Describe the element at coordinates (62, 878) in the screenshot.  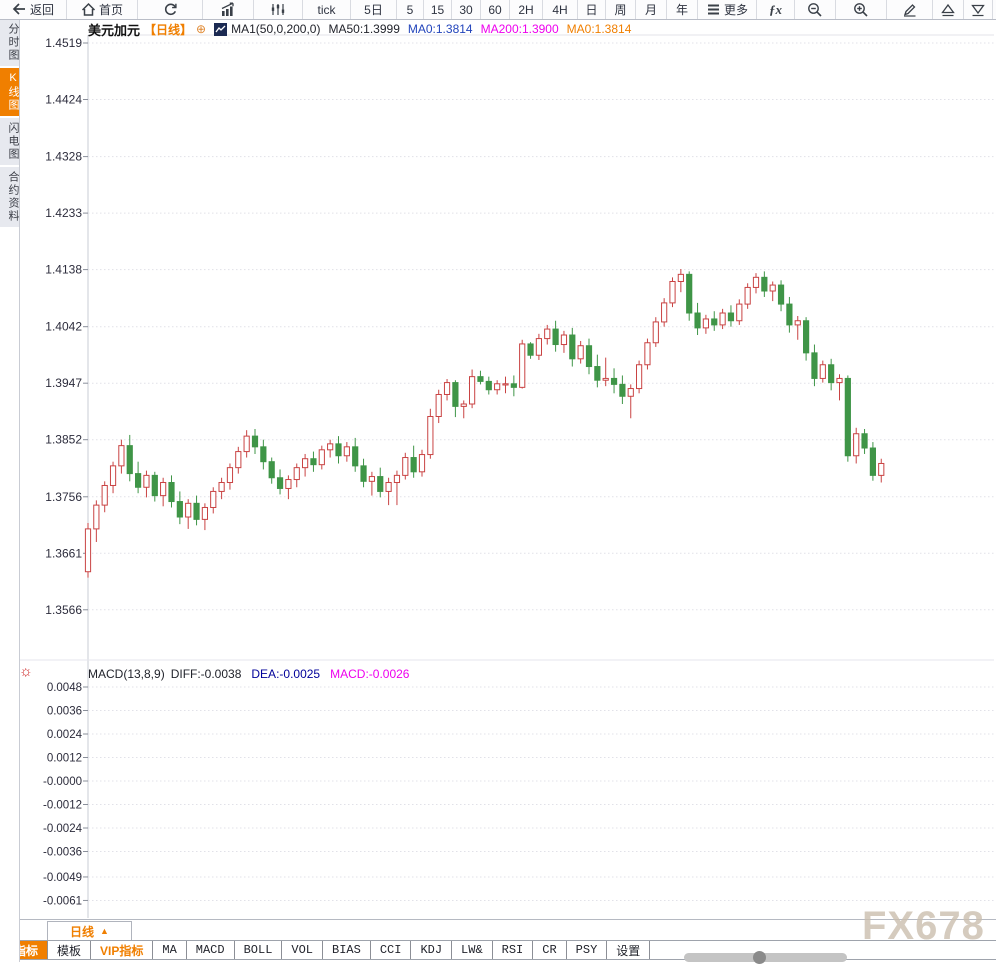
I see `svg-text: -0.0049` at that location.